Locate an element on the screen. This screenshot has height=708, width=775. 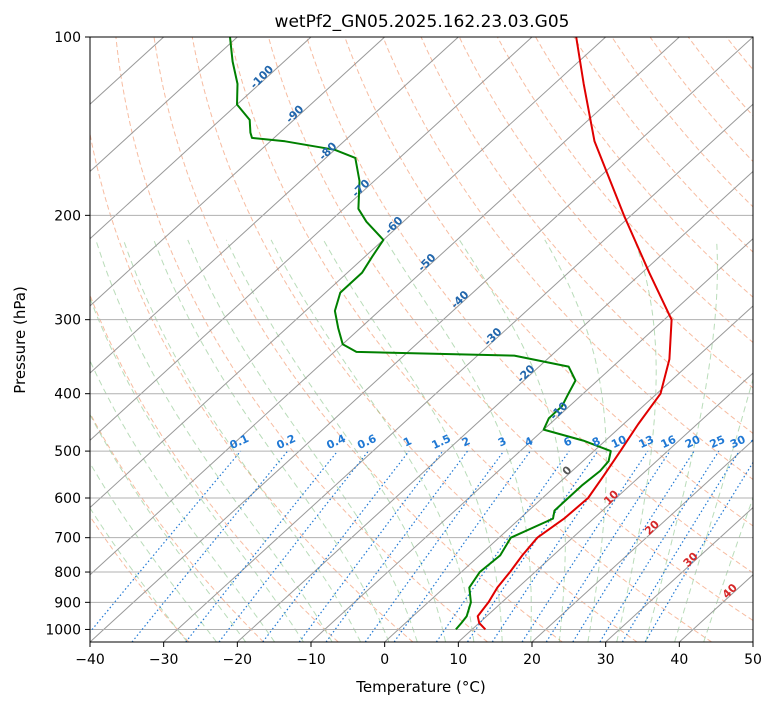
mixing-ratio-label: 30 is located at coordinates (738, 442).